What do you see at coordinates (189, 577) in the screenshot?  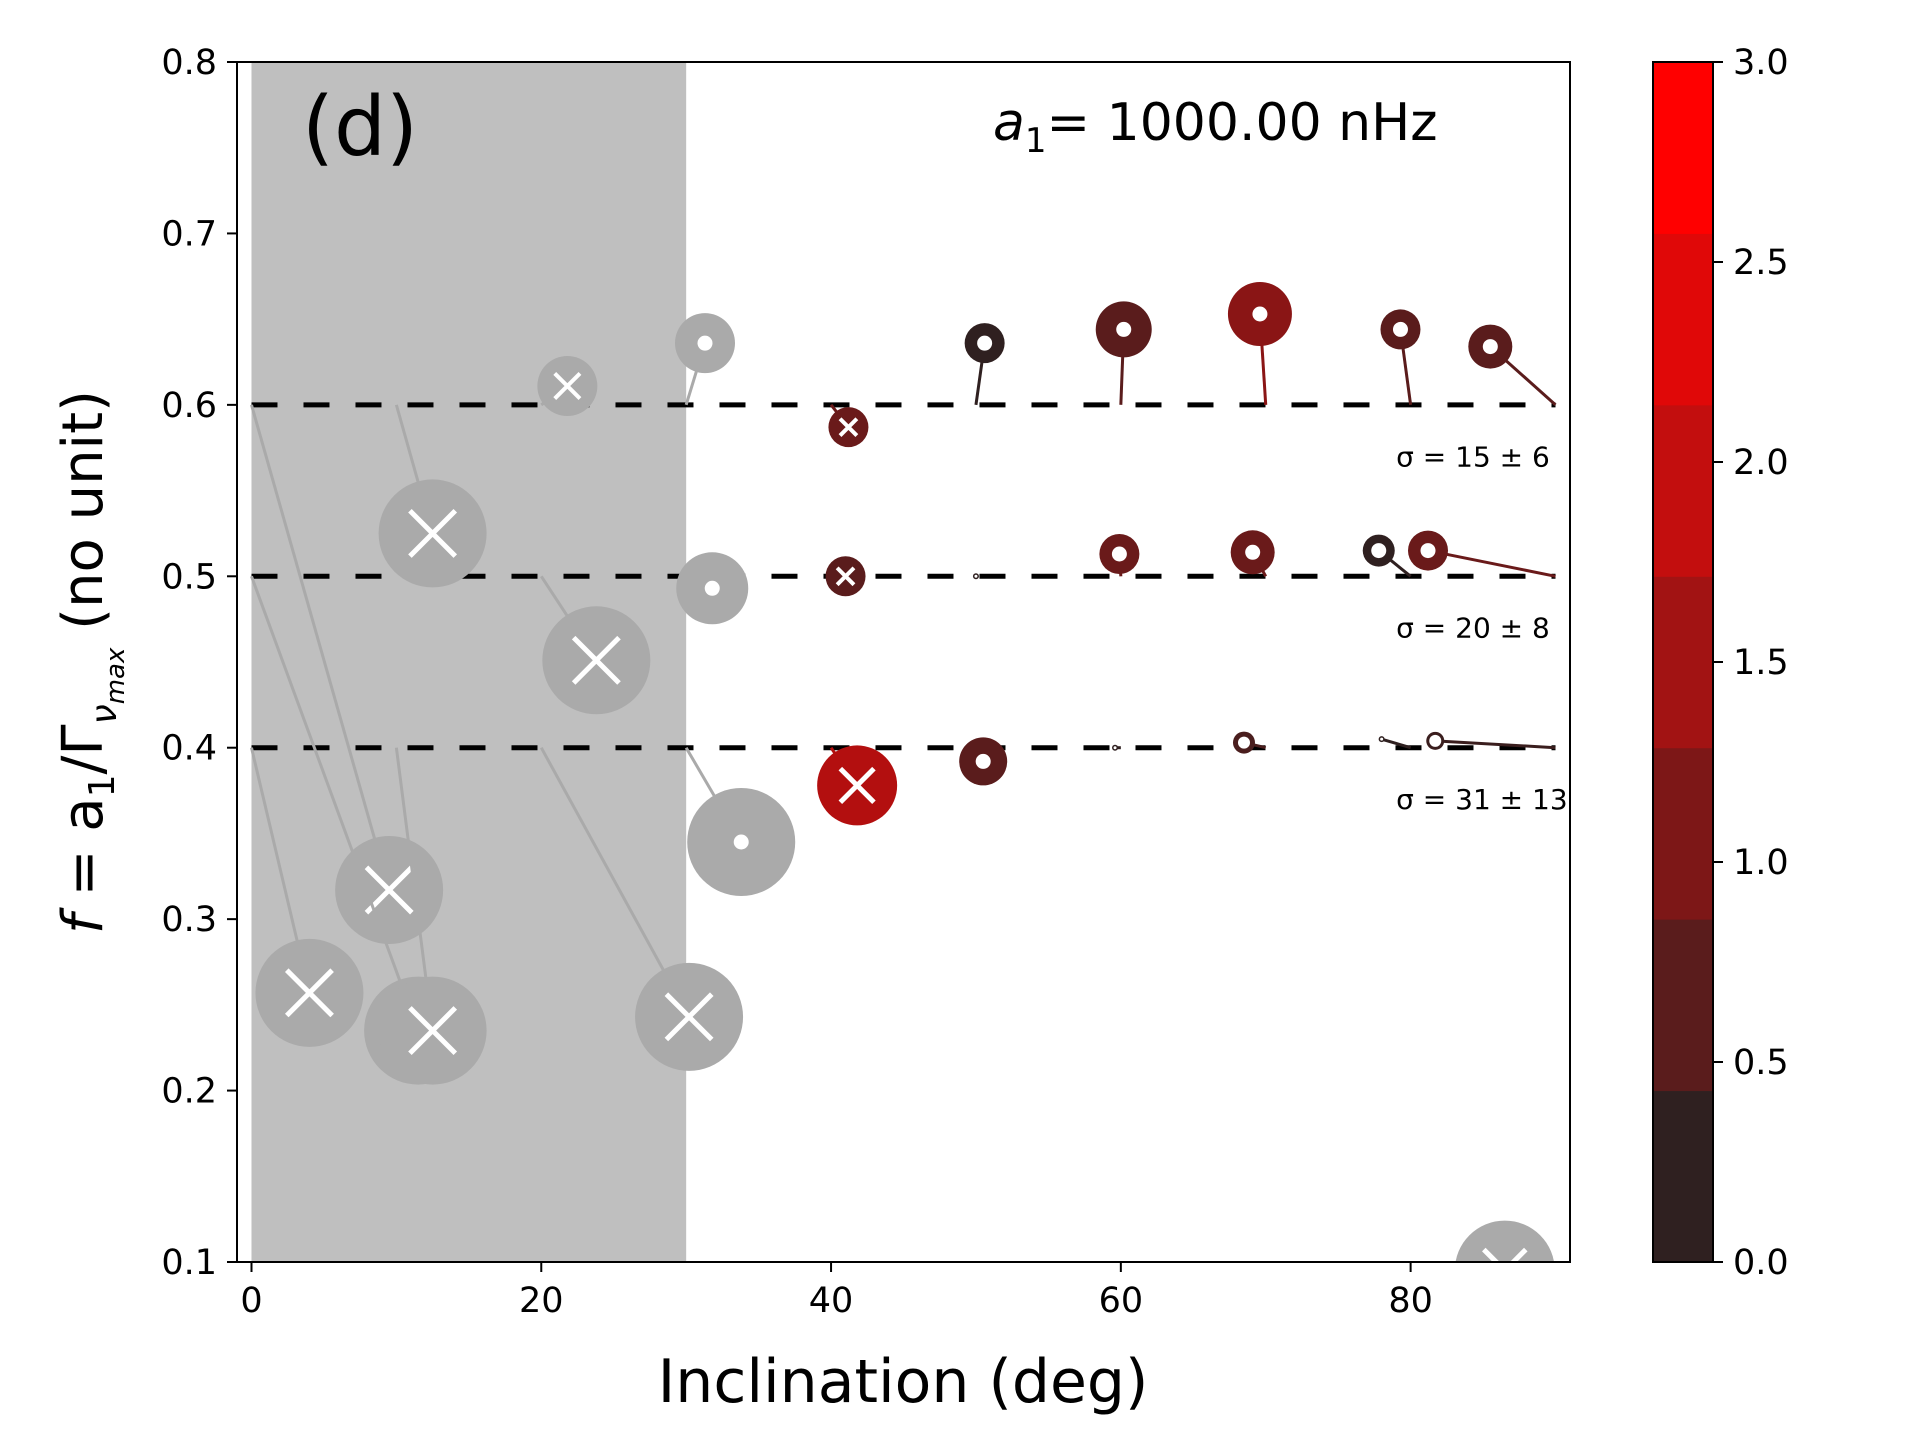 I see `y-tick-label: 0.5` at bounding box center [189, 577].